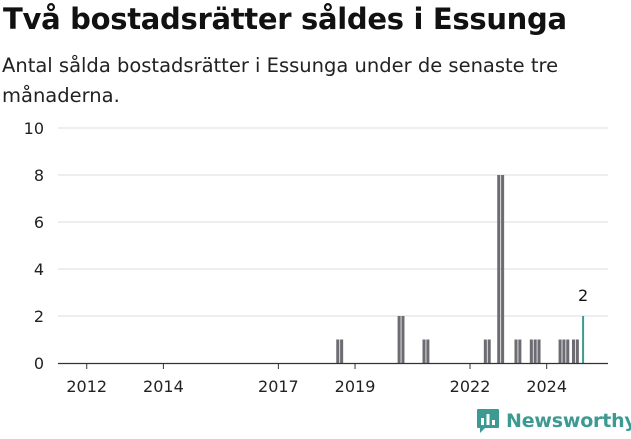 The image size is (631, 439). What do you see at coordinates (285, 19) in the screenshot?
I see `chart-title: Två bostadsrätter såldes i Essunga` at bounding box center [285, 19].